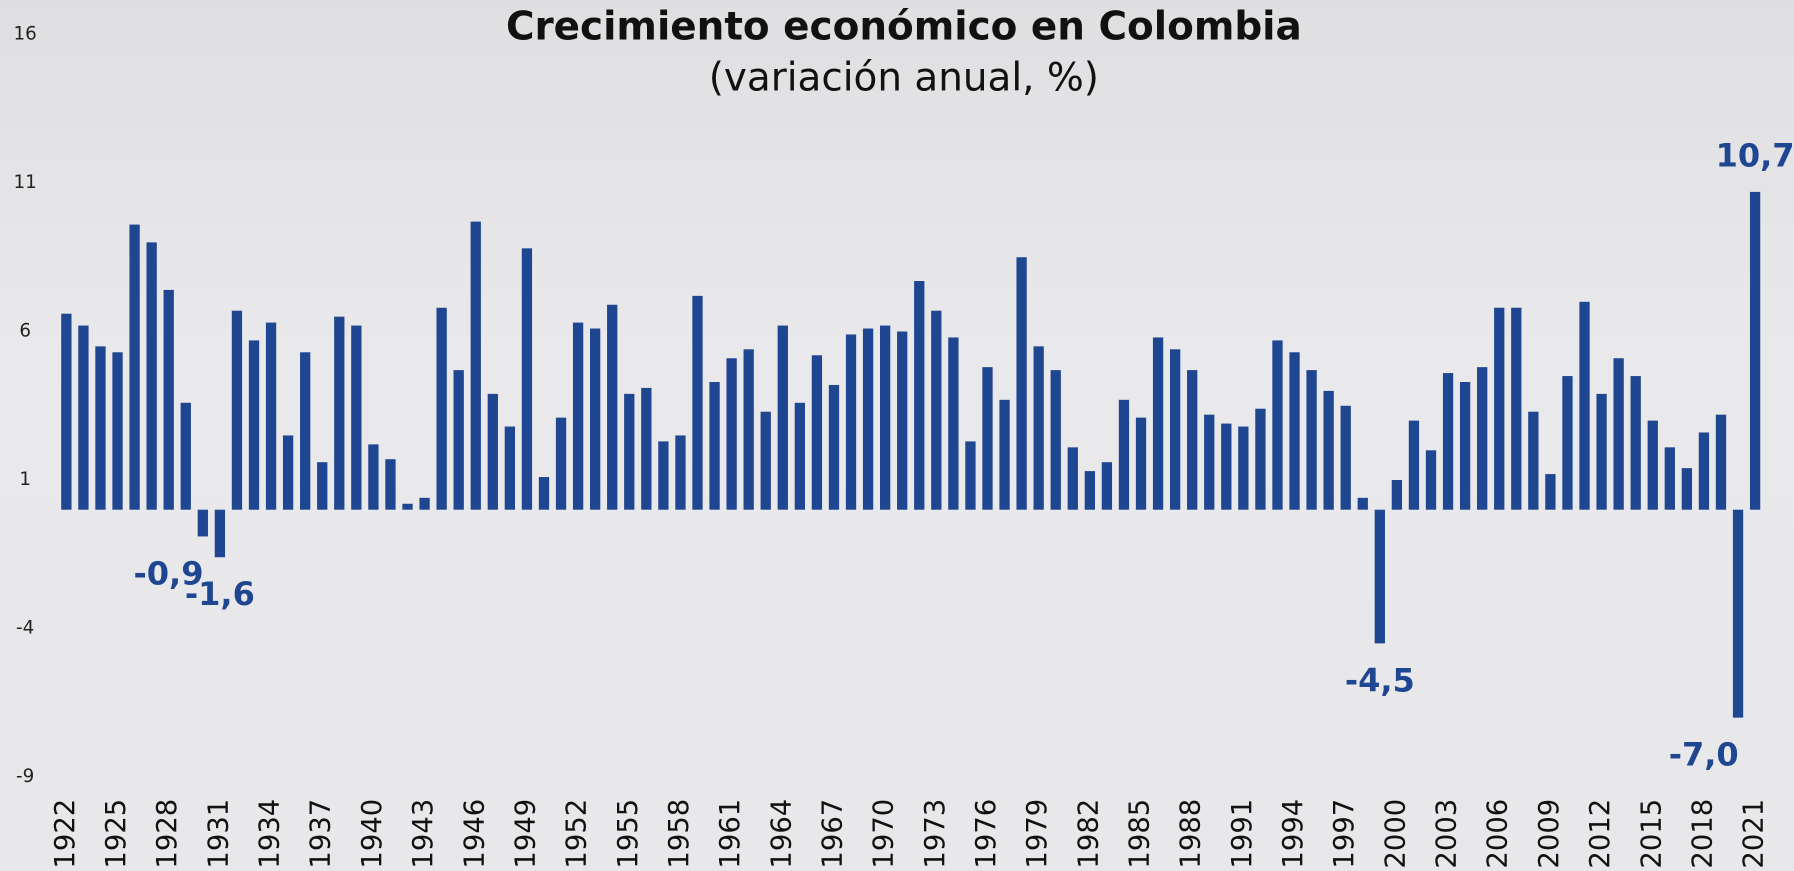 The image size is (1794, 871). Describe the element at coordinates (1549, 834) in the screenshot. I see `x-tick-label: 2009` at that location.